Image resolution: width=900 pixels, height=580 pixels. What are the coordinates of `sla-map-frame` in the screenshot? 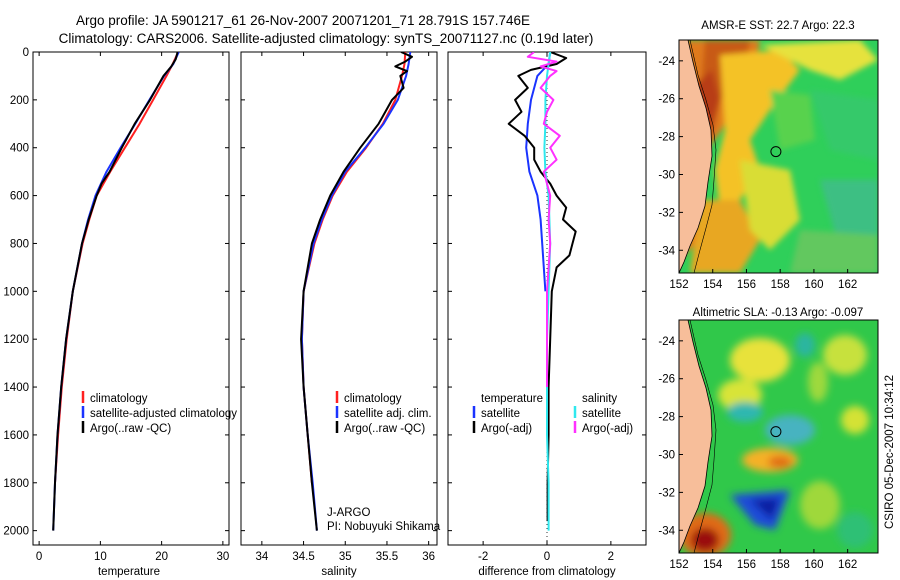 It's located at (778, 436).